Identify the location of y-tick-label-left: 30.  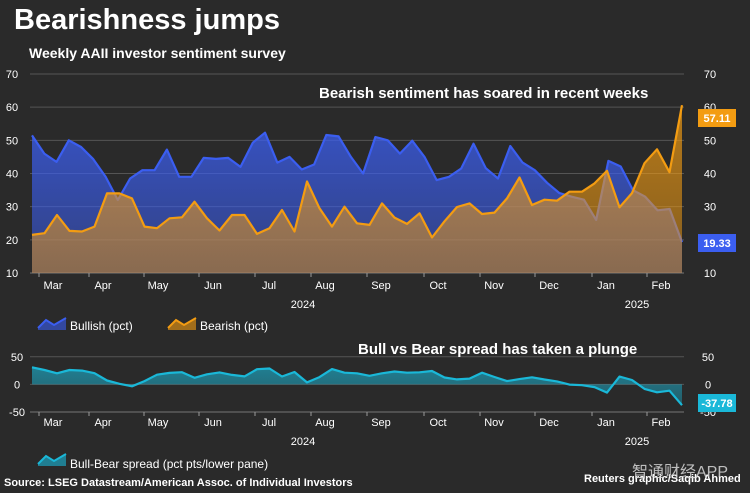
(12, 208).